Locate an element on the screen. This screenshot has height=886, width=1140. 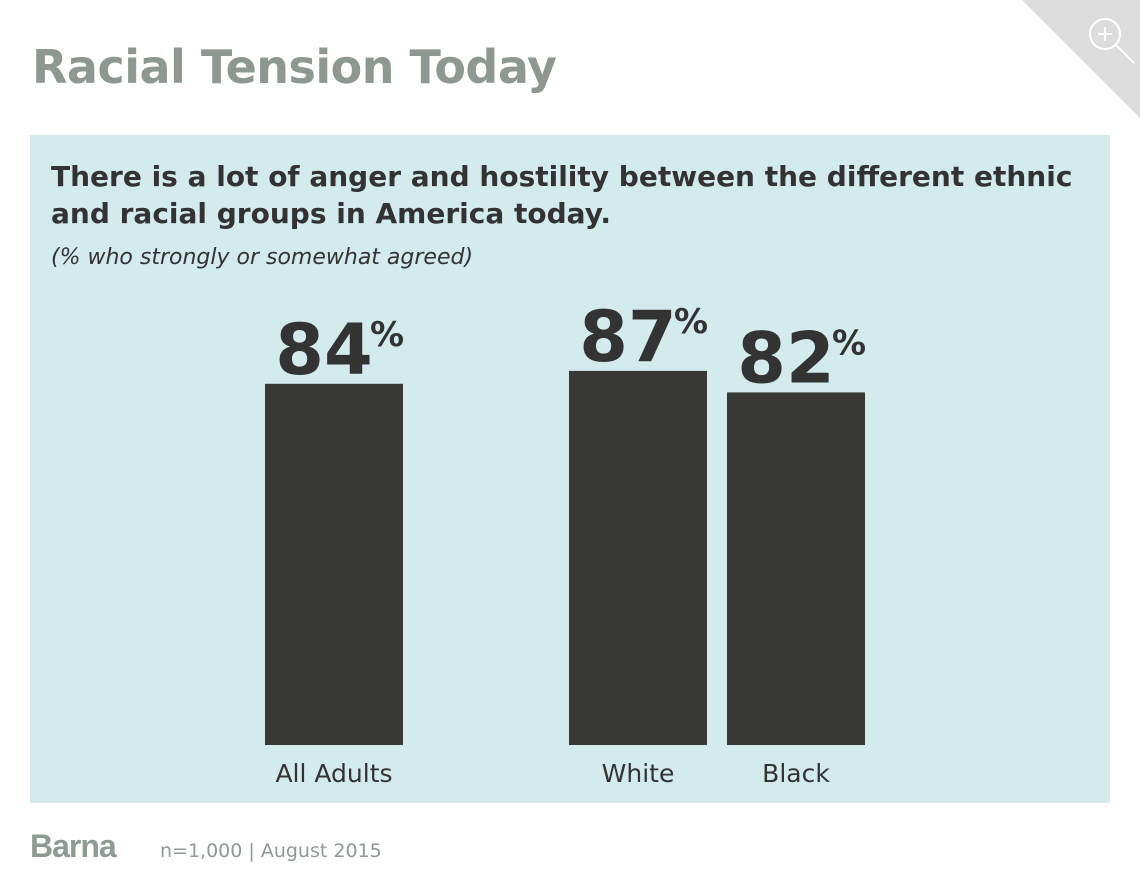
zoom-button is located at coordinates (1075, 65).